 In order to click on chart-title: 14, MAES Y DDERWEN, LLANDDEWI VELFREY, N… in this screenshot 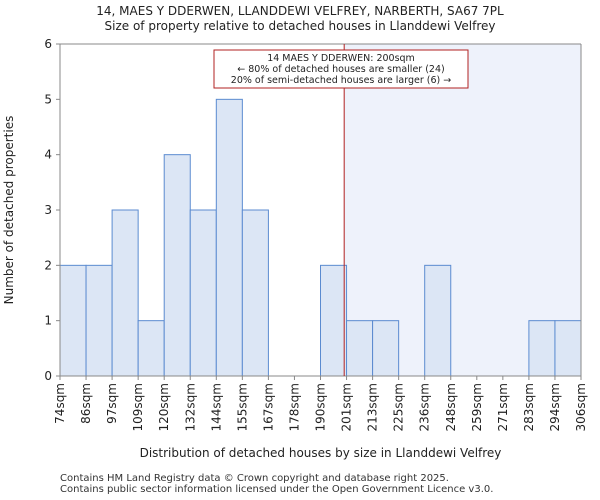, I will do `click(300, 11)`.